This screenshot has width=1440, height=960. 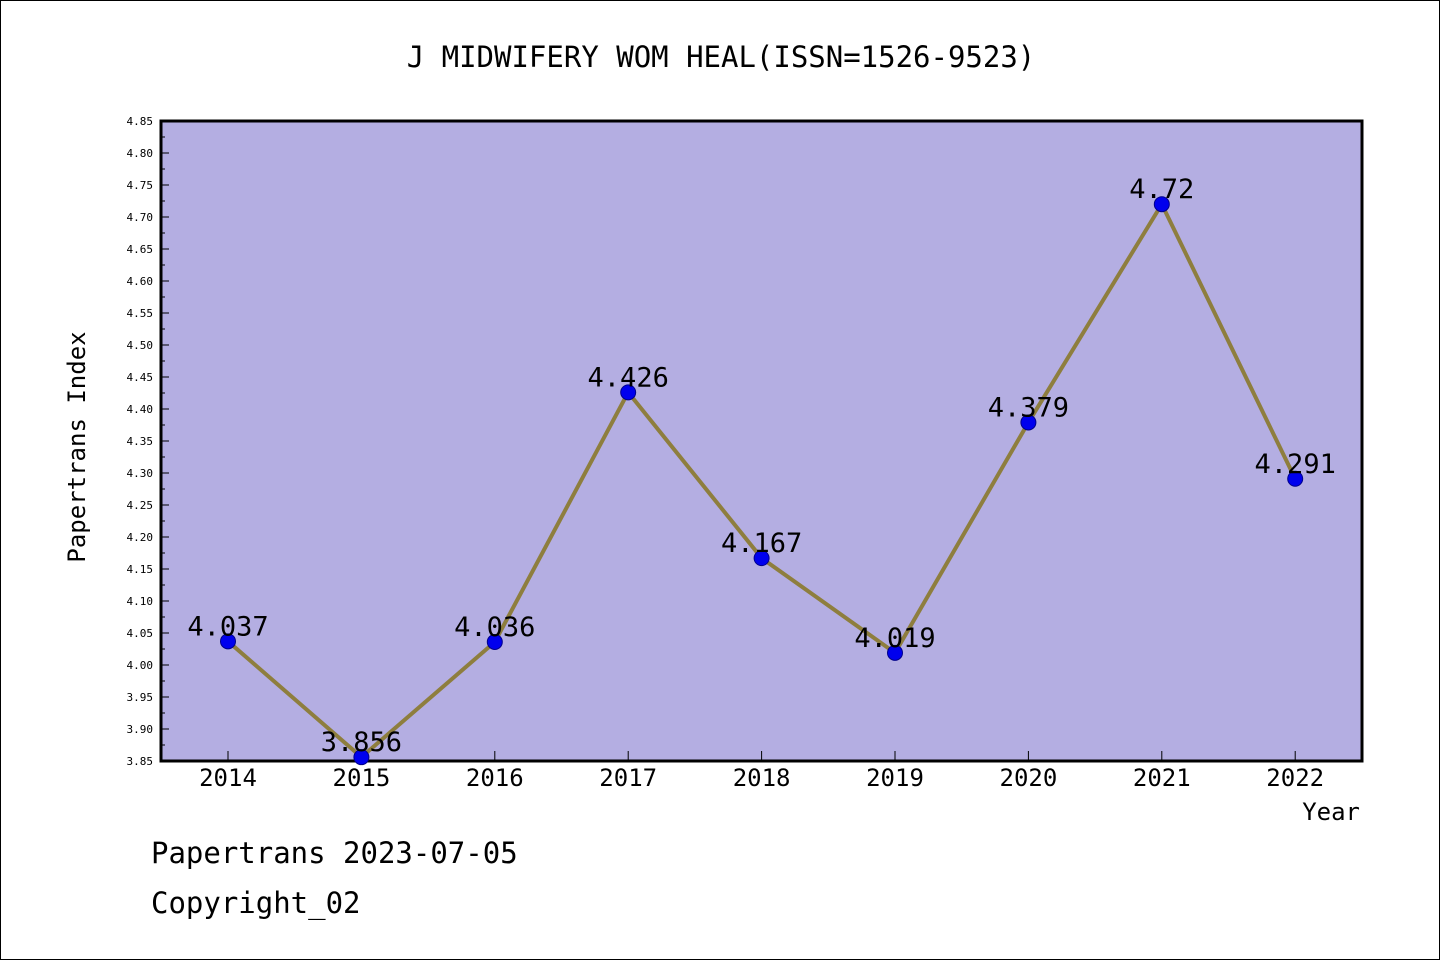 I want to click on y-tick-label: 4.25, so click(x=140, y=505).